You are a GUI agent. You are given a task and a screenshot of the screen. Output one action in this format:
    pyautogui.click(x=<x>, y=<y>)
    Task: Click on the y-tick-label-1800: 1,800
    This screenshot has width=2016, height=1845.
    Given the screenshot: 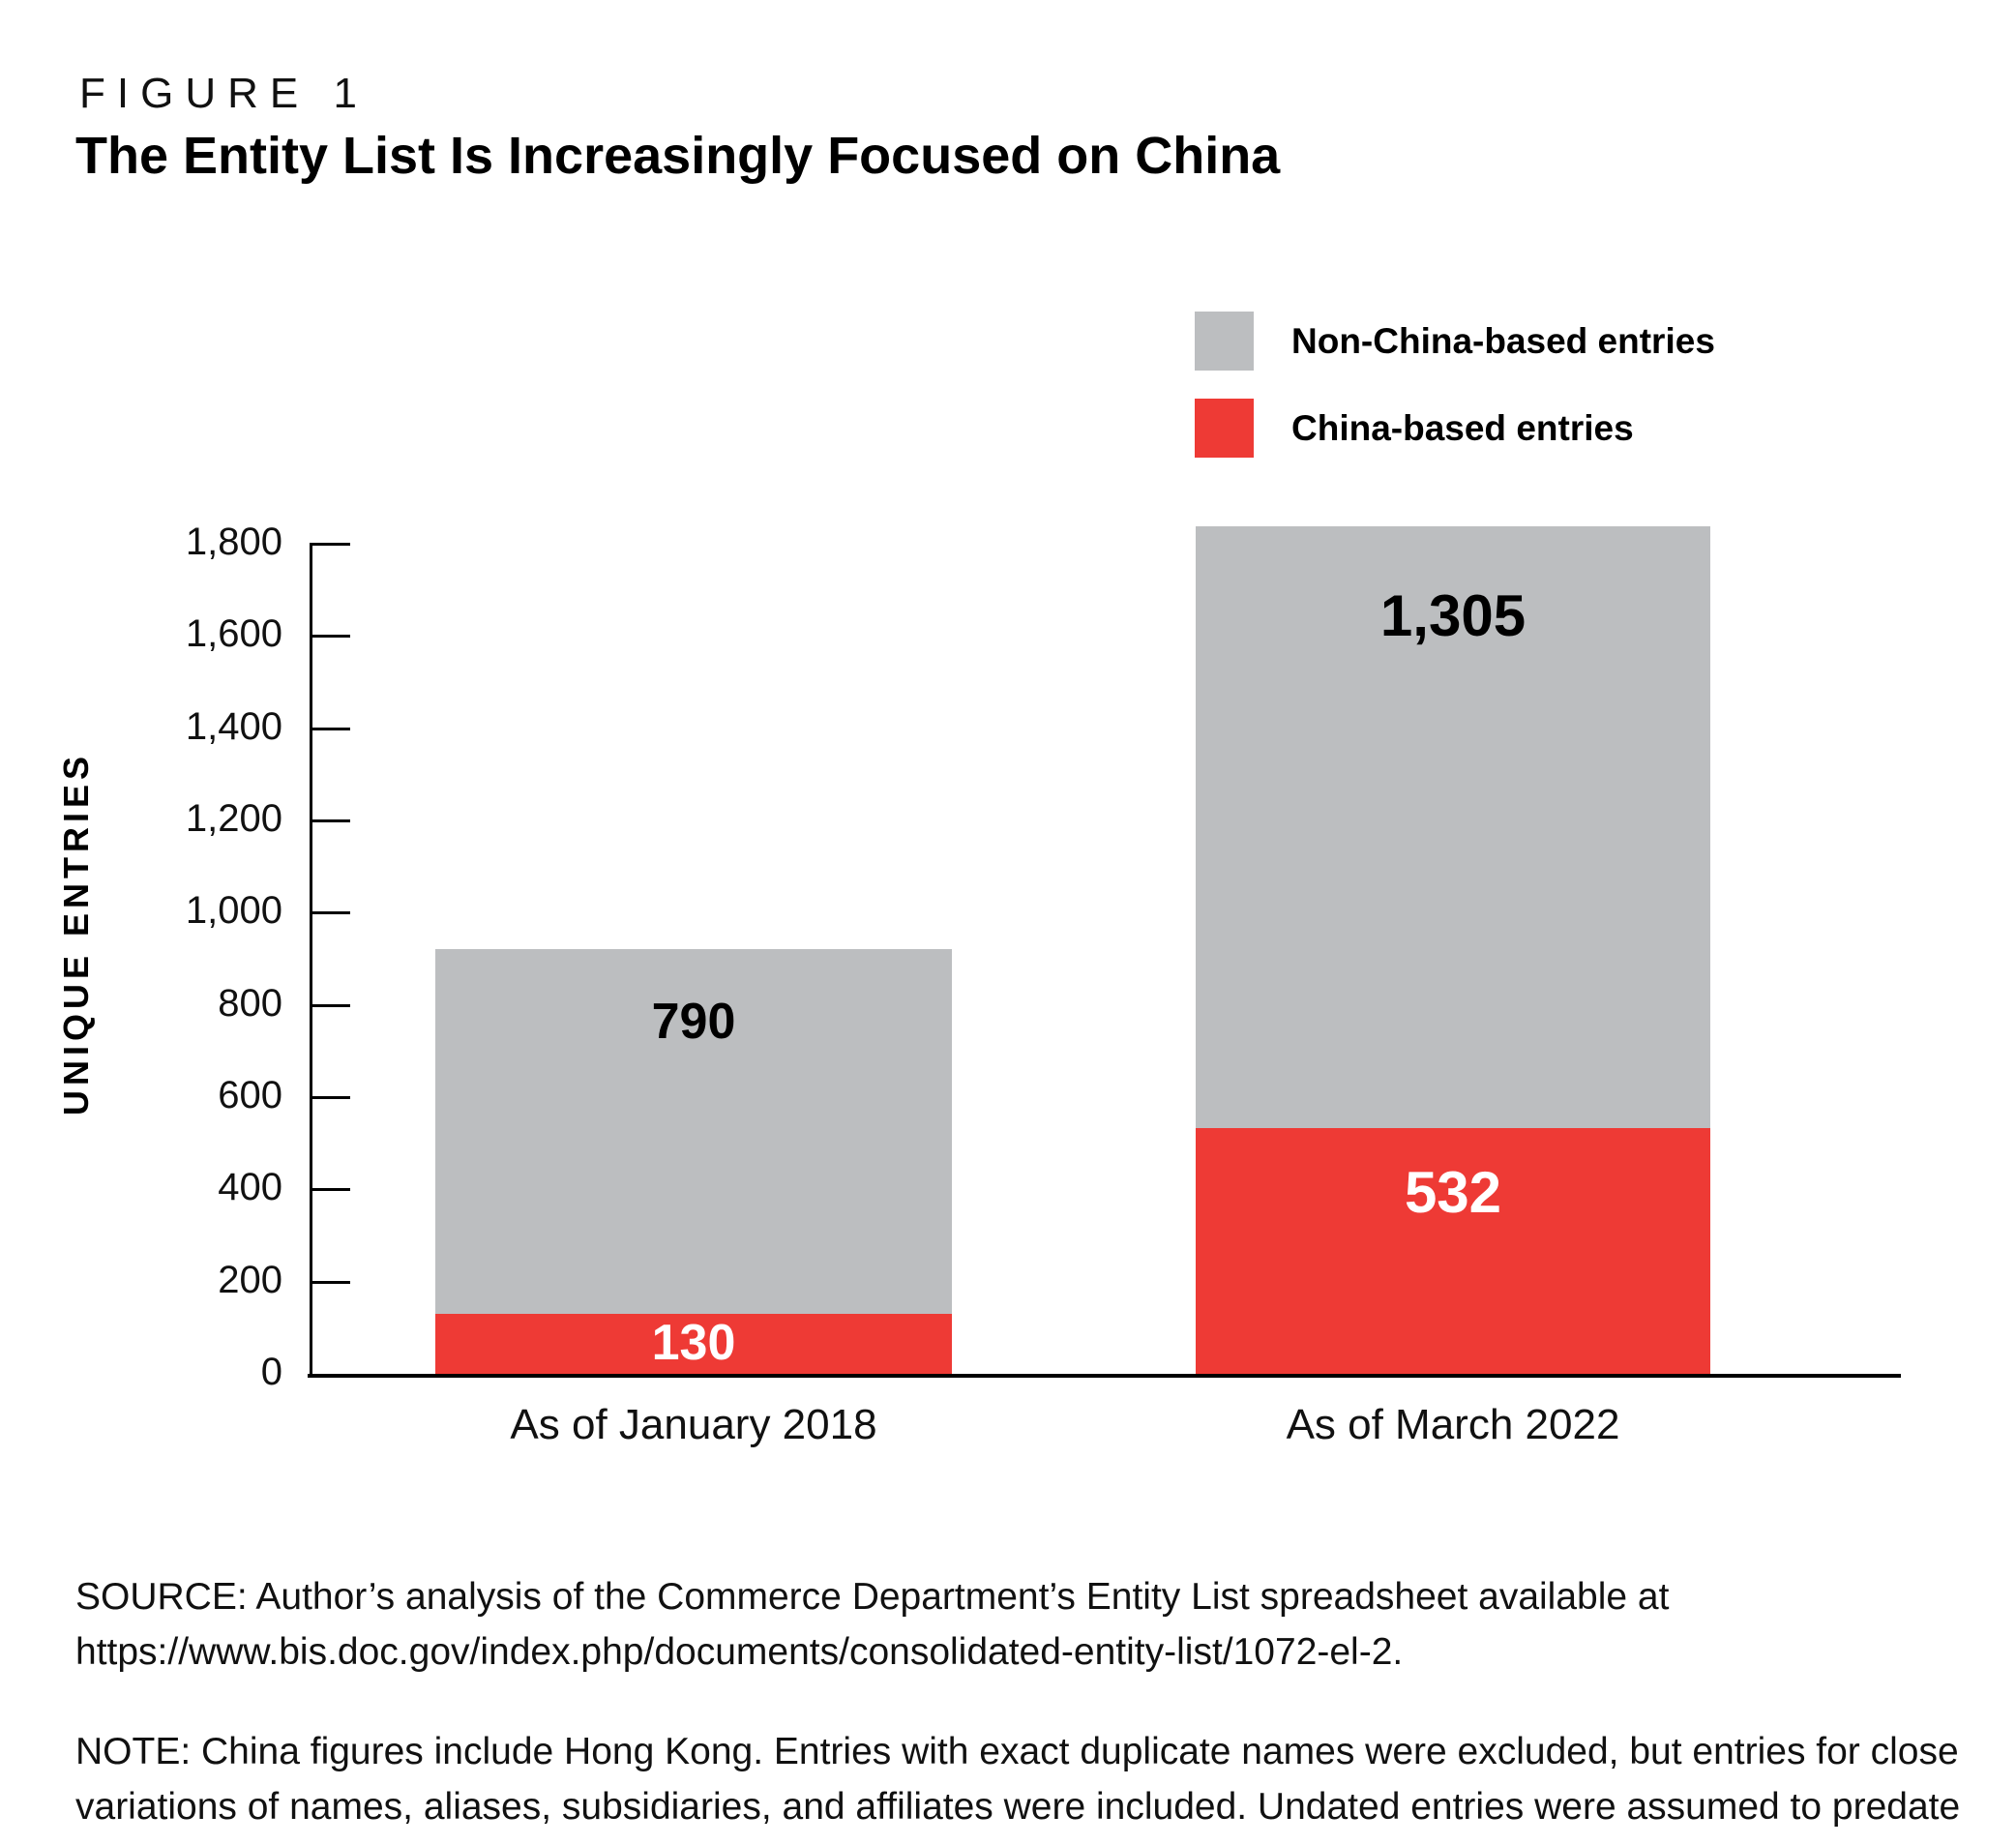 What is the action you would take?
    pyautogui.click(x=233, y=542)
    